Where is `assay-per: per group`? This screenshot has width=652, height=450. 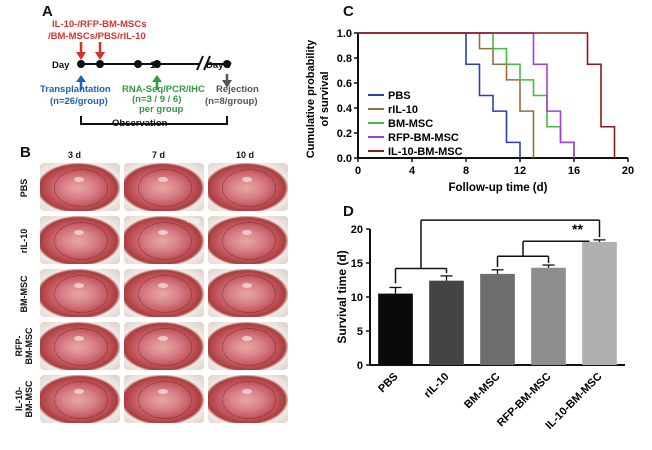
assay-per: per group is located at coordinates (161, 109).